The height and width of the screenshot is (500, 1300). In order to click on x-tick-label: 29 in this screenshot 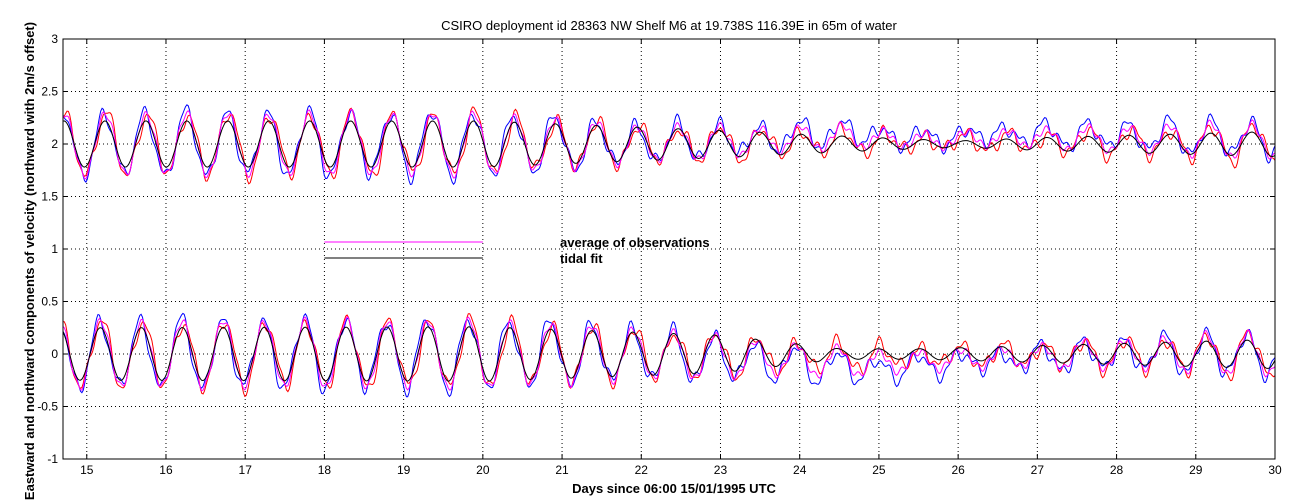, I will do `click(1196, 470)`.